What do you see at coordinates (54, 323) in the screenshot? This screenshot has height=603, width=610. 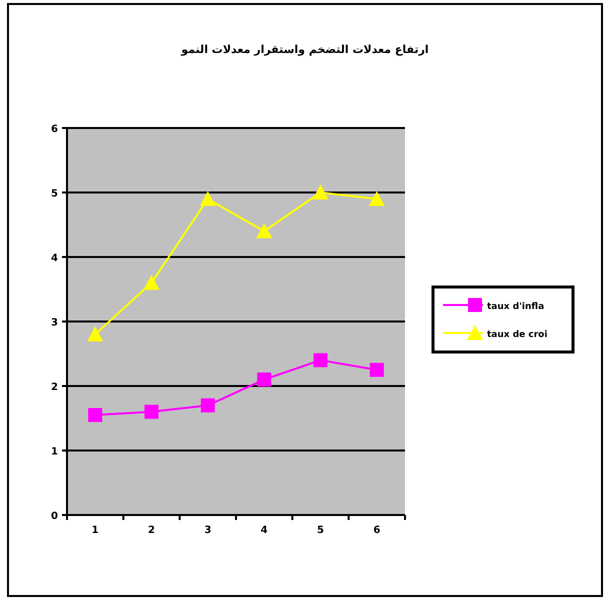 I see `y-tick-label: 3` at bounding box center [54, 323].